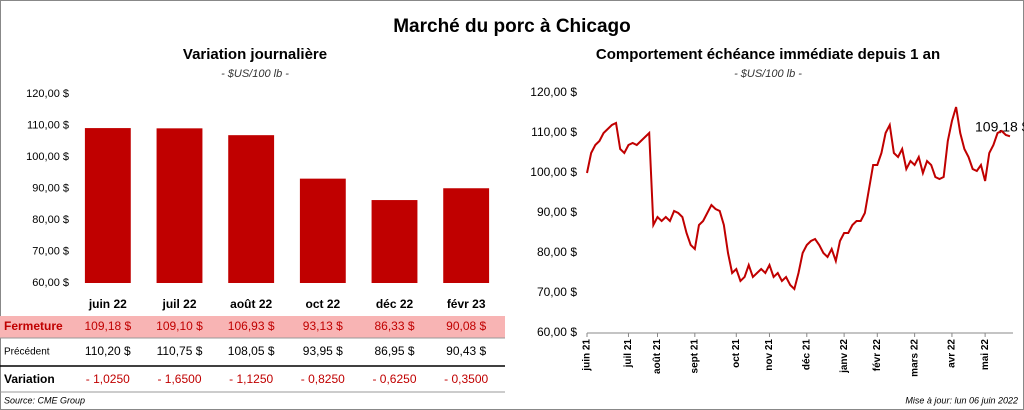 The width and height of the screenshot is (1024, 410). Describe the element at coordinates (108, 379) in the screenshot. I see `table-cell: - 1,0250` at that location.